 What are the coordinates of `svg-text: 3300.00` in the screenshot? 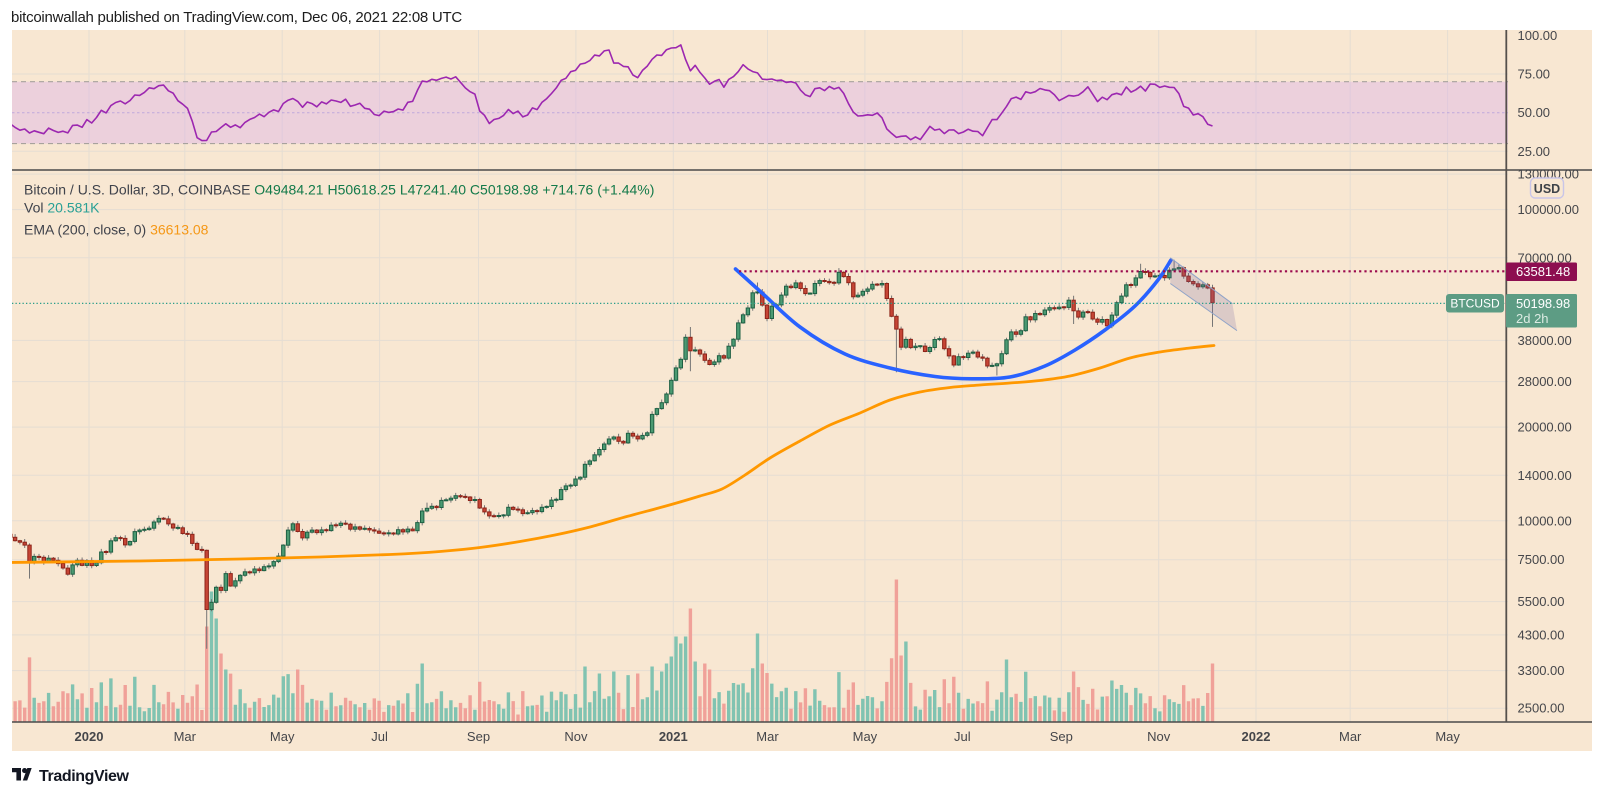 It's located at (1541, 670).